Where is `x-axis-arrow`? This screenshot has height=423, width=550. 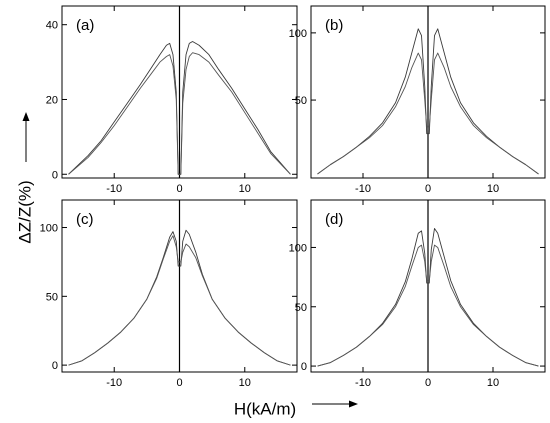
x-axis-arrow is located at coordinates (335, 404).